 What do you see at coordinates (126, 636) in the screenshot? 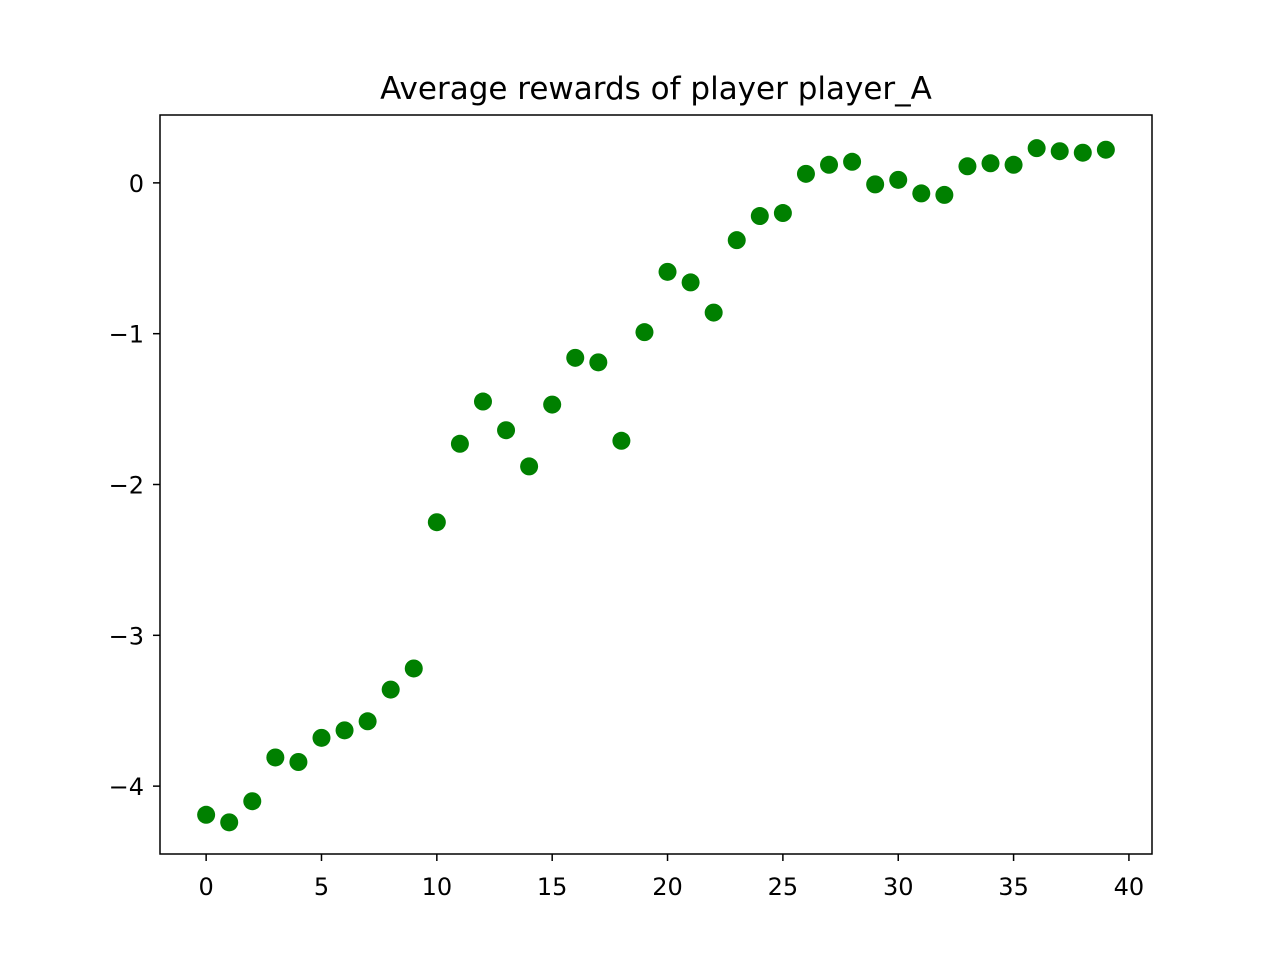
I see `y-tick-label: −3` at bounding box center [126, 636].